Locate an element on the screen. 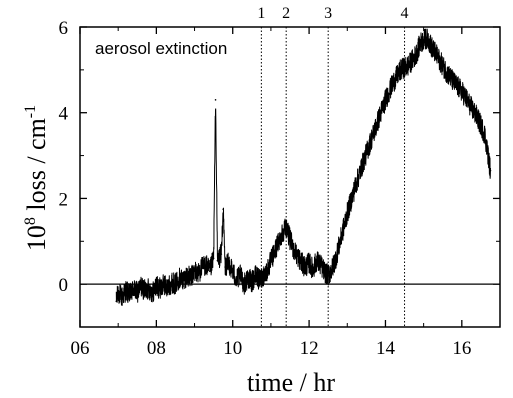  x-axis-title: time / hr is located at coordinates (291, 382).